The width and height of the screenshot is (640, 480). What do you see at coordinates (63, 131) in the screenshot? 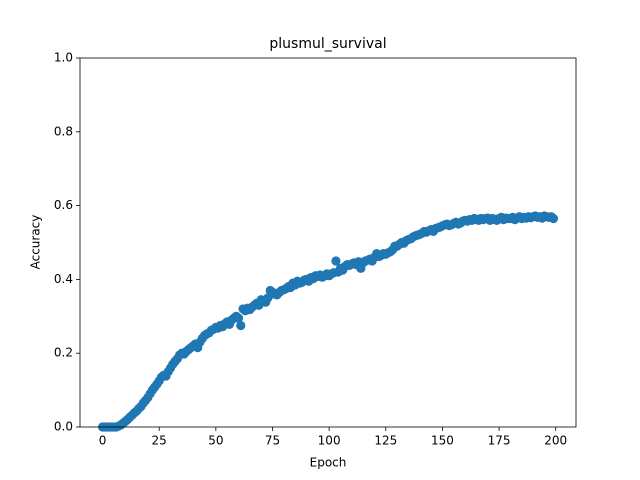
I see `y-tick-label: 0.8` at bounding box center [63, 131].